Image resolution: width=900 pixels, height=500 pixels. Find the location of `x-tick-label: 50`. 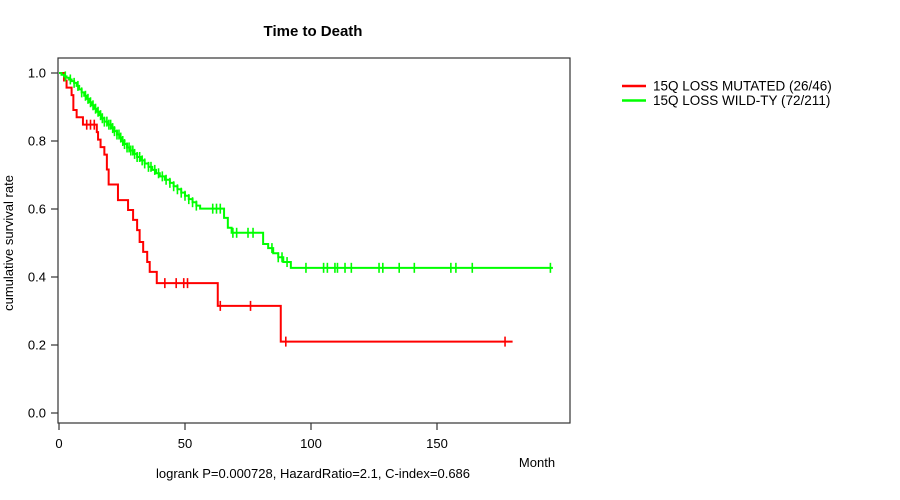

x-tick-label: 50 is located at coordinates (185, 443).